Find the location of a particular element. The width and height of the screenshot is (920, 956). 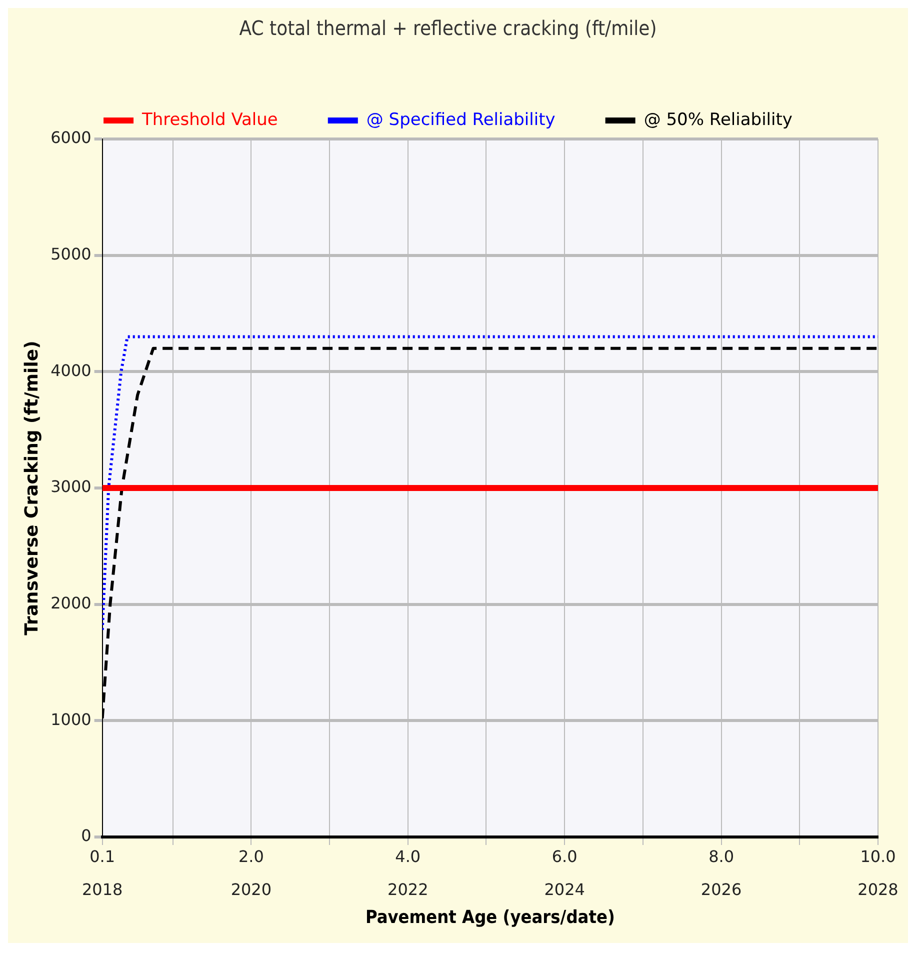

legend-label: @ 50% Reliability is located at coordinates (718, 120).